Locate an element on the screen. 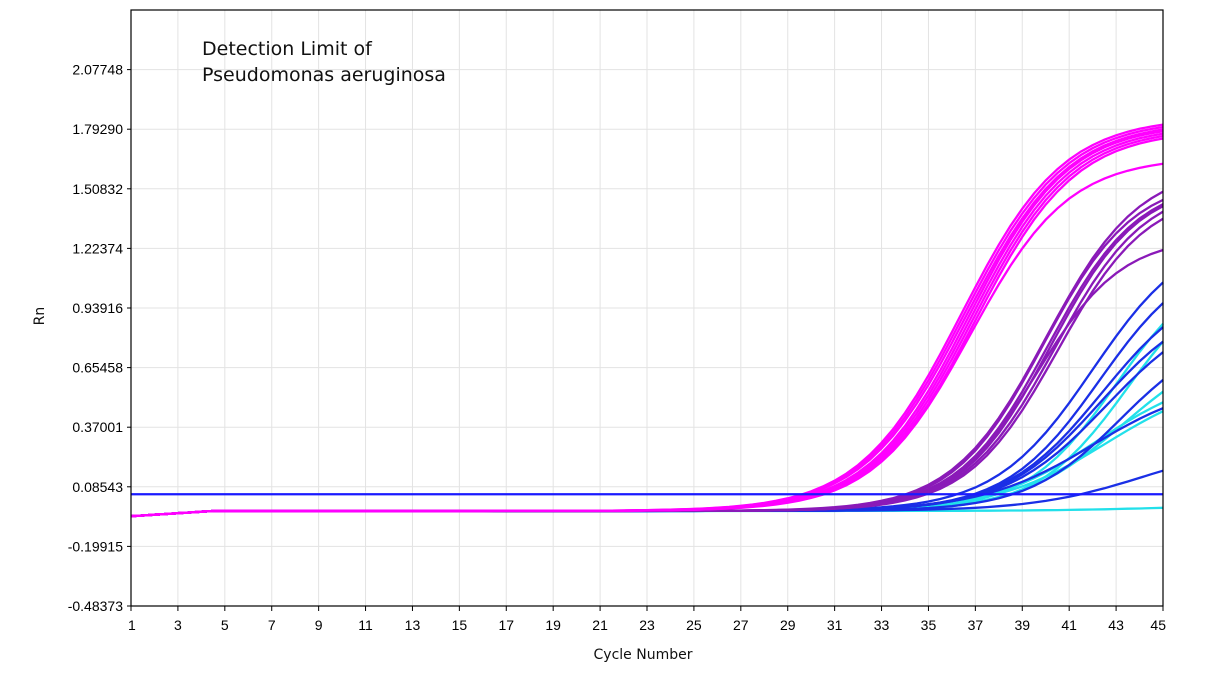 This screenshot has height=680, width=1230. x-tick-label-19: 39 is located at coordinates (1022, 625).